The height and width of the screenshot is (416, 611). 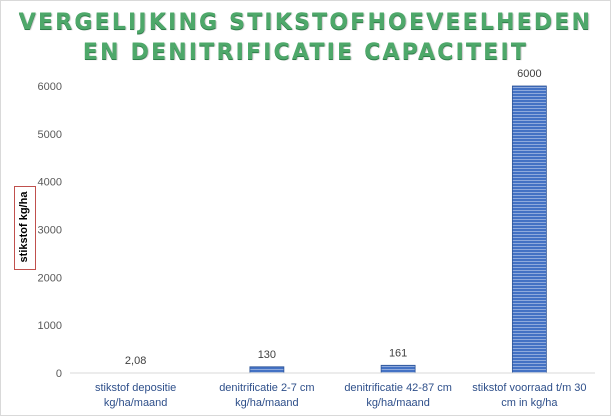 What do you see at coordinates (305, 52) in the screenshot?
I see `chart-title-line-2: EN DENITRIFICATIE CAPACITEIT` at bounding box center [305, 52].